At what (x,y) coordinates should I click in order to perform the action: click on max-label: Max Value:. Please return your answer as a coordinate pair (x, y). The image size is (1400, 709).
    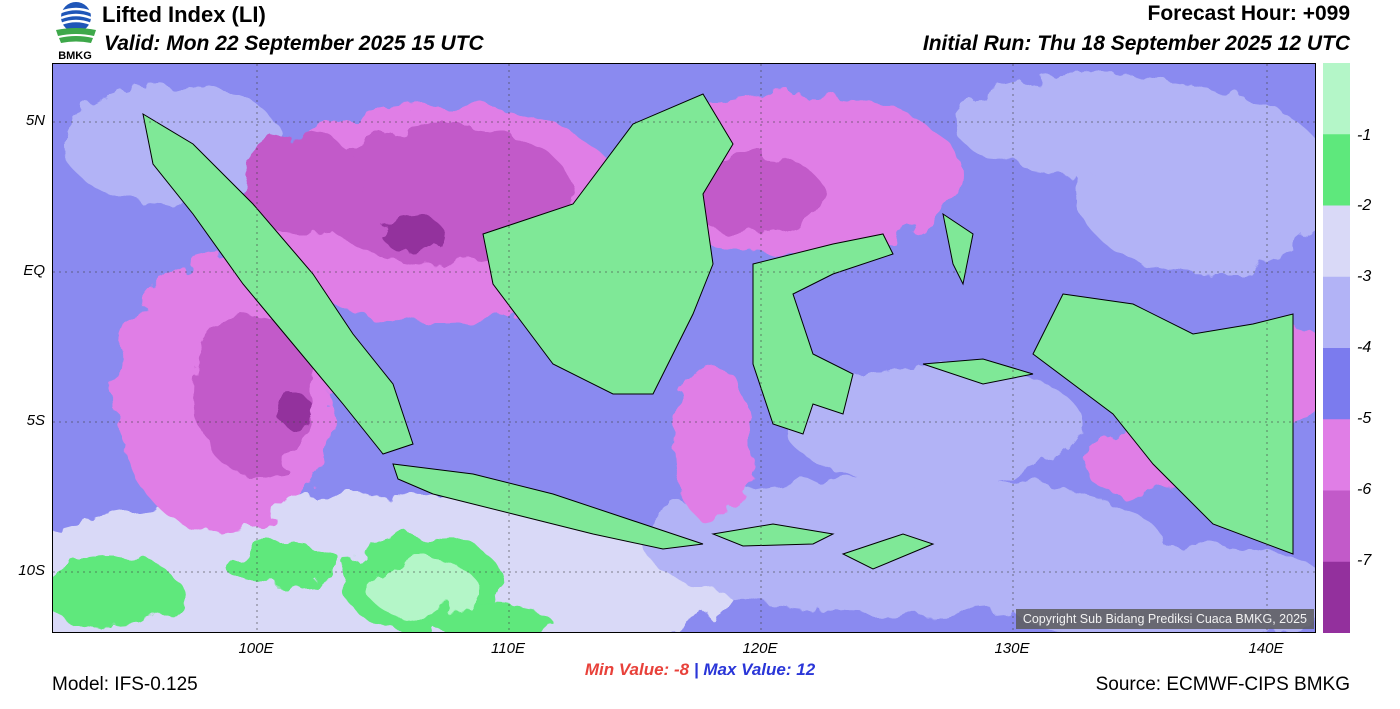
    Looking at the image, I should click on (747, 669).